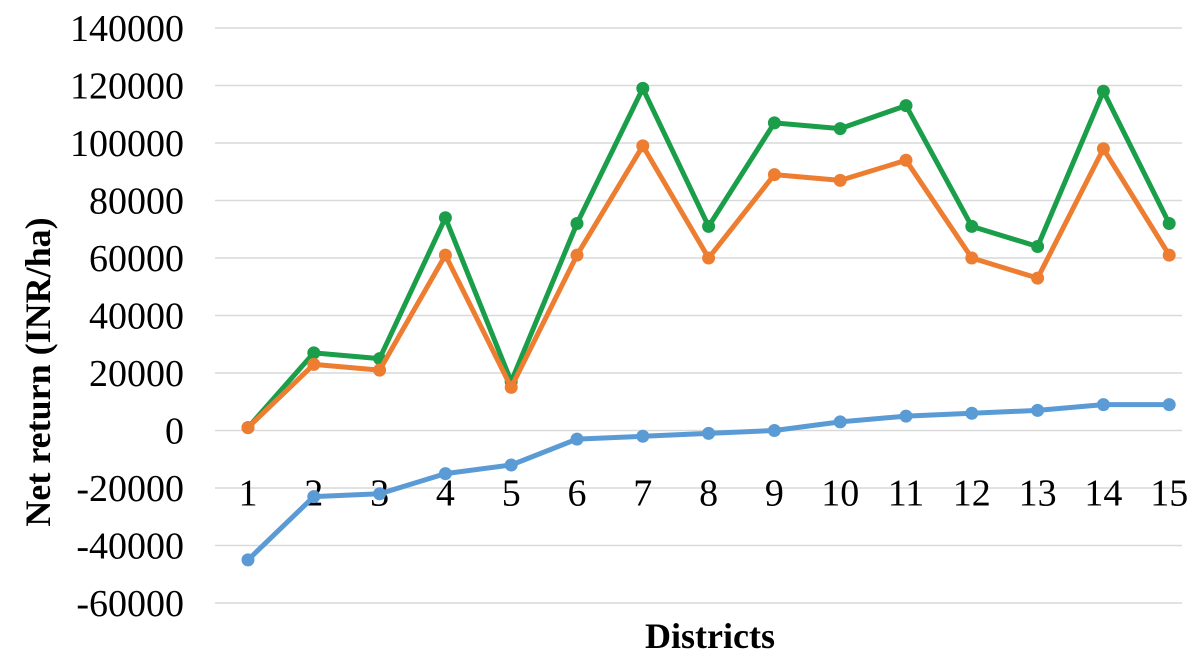 The height and width of the screenshot is (657, 1198). Describe the element at coordinates (1038, 494) in the screenshot. I see `x-tick-label: 13` at that location.